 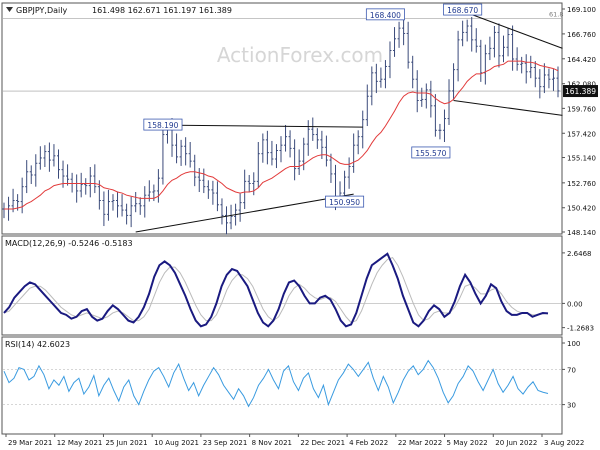 What do you see at coordinates (162, 10) in the screenshot?
I see `ohlc-readout: 161.498 162.671 161.197 161.389` at bounding box center [162, 10].